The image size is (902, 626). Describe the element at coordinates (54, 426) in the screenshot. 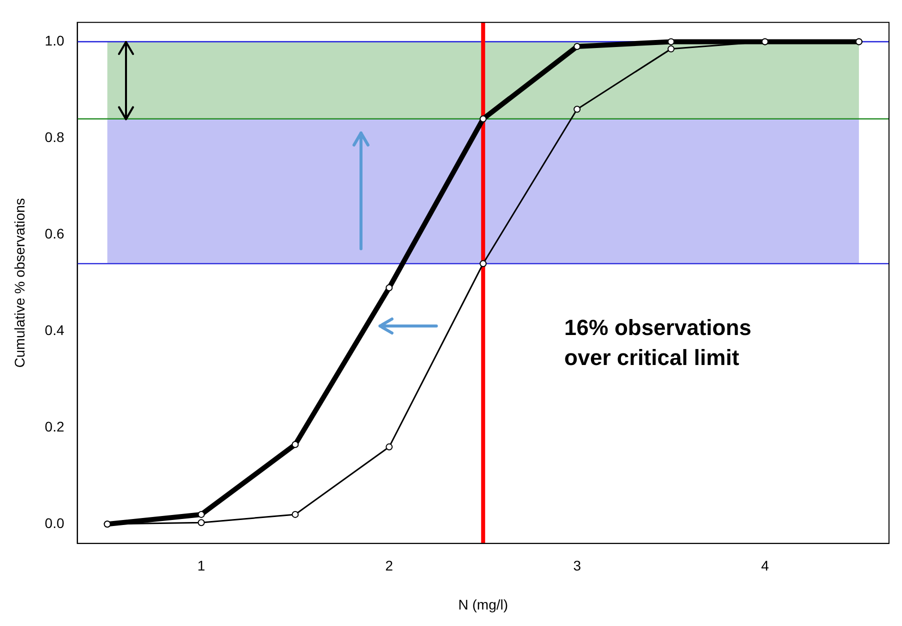

I see `y-tick-label: 0.2` at that location.